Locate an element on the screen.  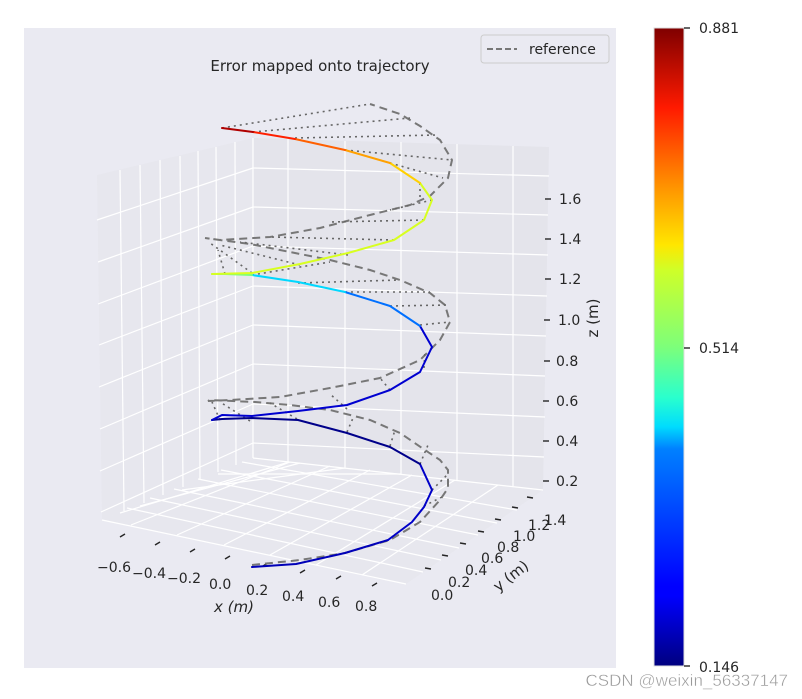
svg-text: −0.2 is located at coordinates (184, 579).